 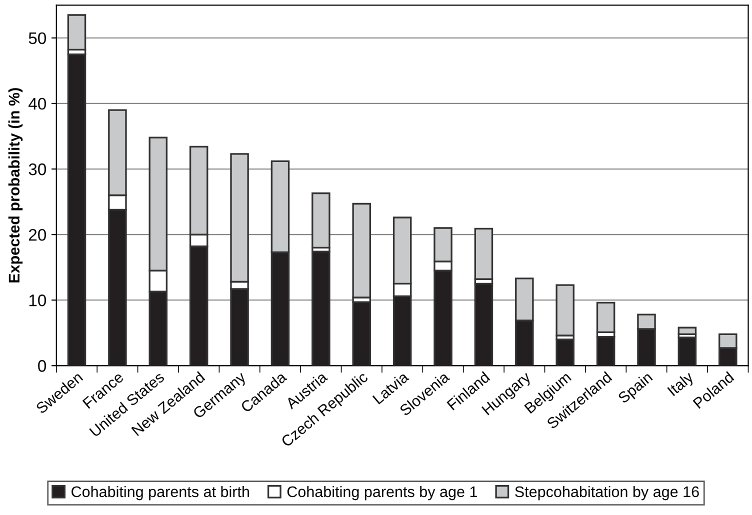 I want to click on y-tick-label: 20, so click(x=37, y=234).